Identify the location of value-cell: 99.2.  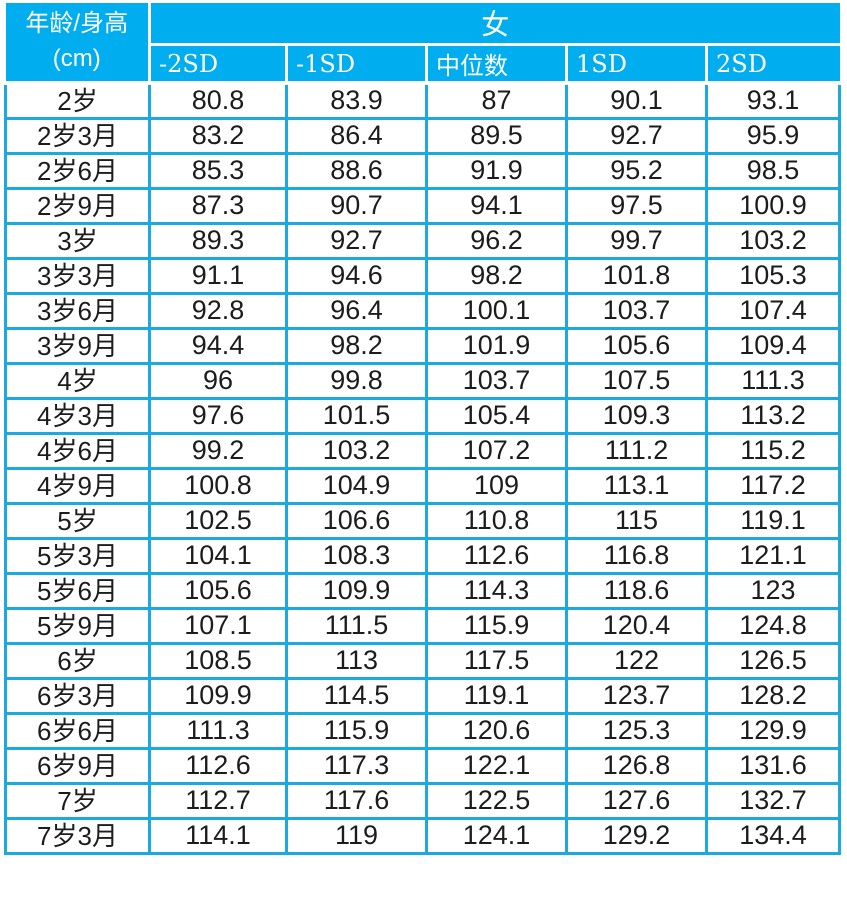
(218, 450).